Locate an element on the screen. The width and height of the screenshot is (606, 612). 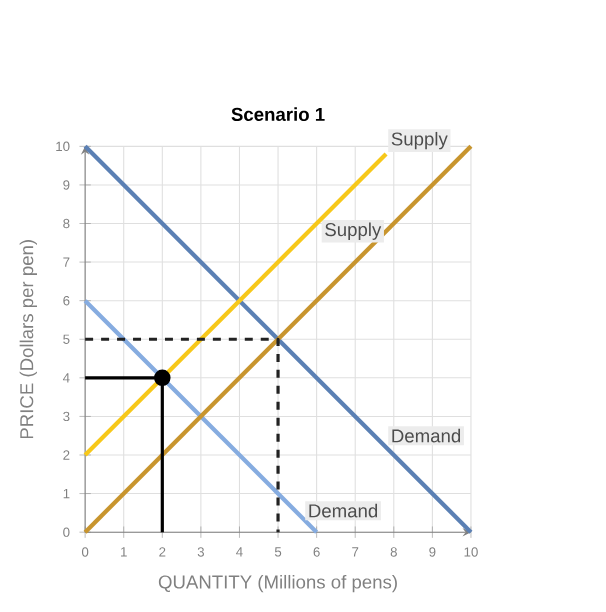
chart-title: Scenario 1 is located at coordinates (278, 114).